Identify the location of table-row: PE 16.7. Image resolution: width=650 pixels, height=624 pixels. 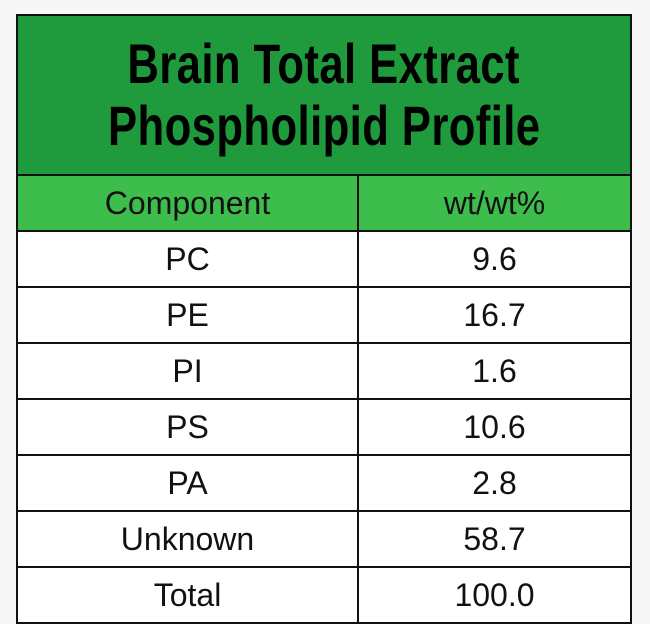
(324, 316).